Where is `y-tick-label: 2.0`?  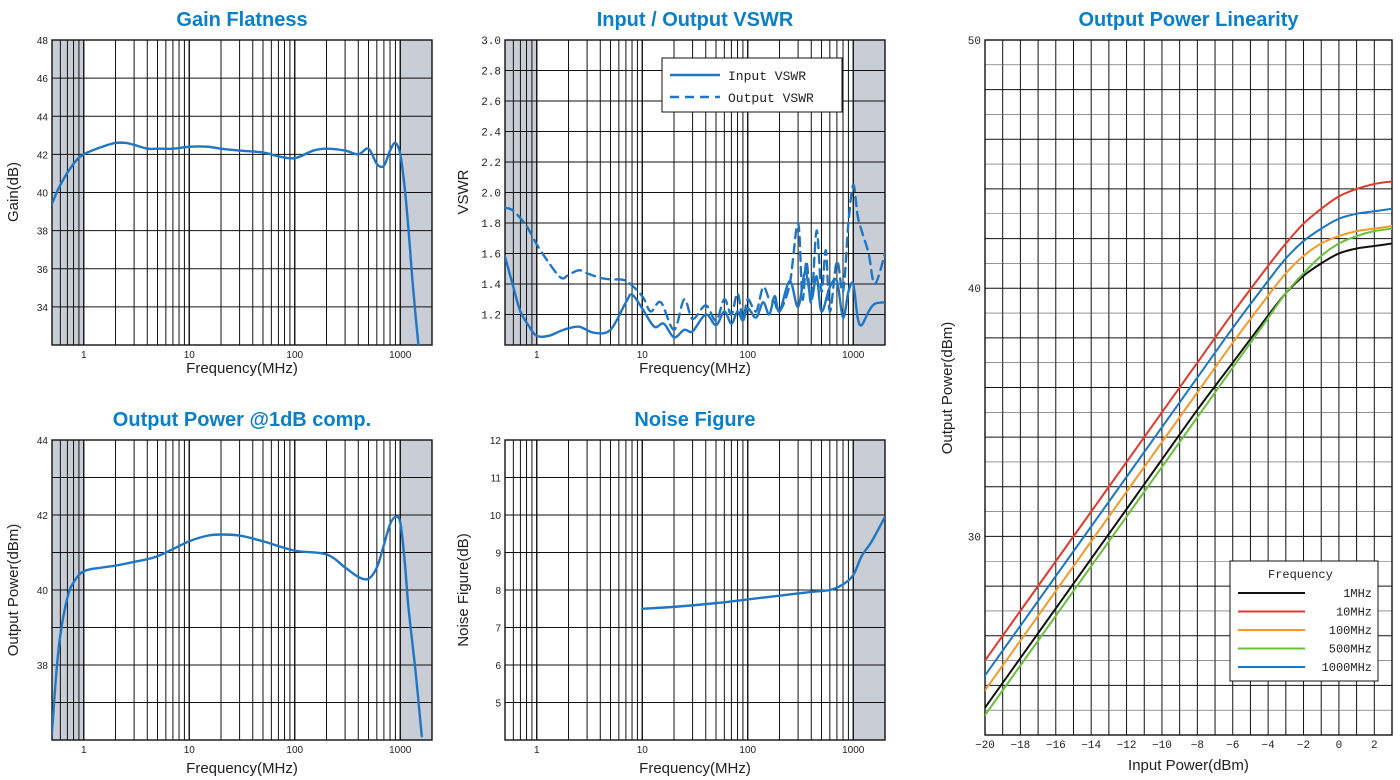
y-tick-label: 2.0 is located at coordinates (491, 195).